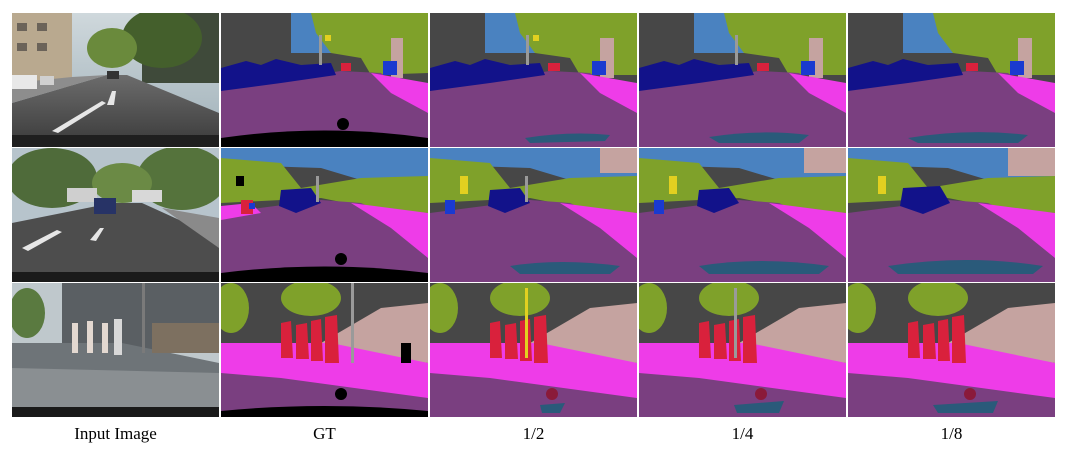 This screenshot has width=1070, height=454. I want to click on column-label-quarter: 1/4, so click(742, 433).